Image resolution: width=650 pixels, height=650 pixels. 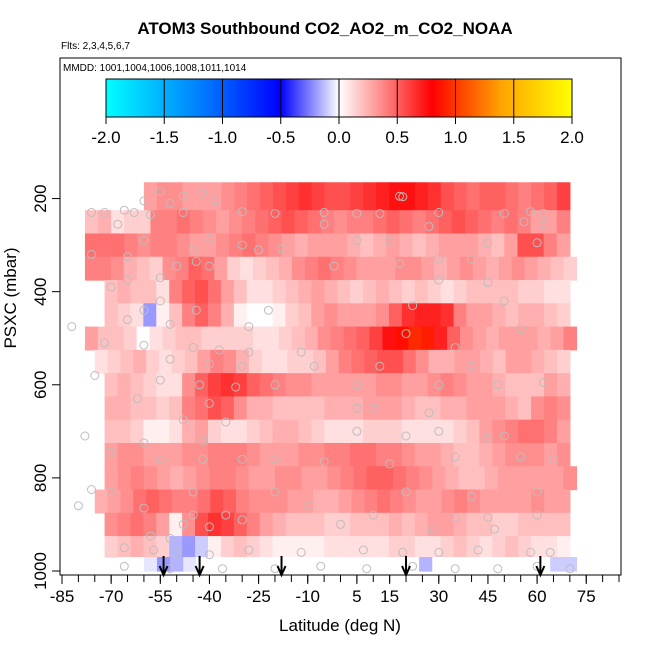 What do you see at coordinates (164, 137) in the screenshot?
I see `colorbar-tick-label: -1.5` at bounding box center [164, 137].